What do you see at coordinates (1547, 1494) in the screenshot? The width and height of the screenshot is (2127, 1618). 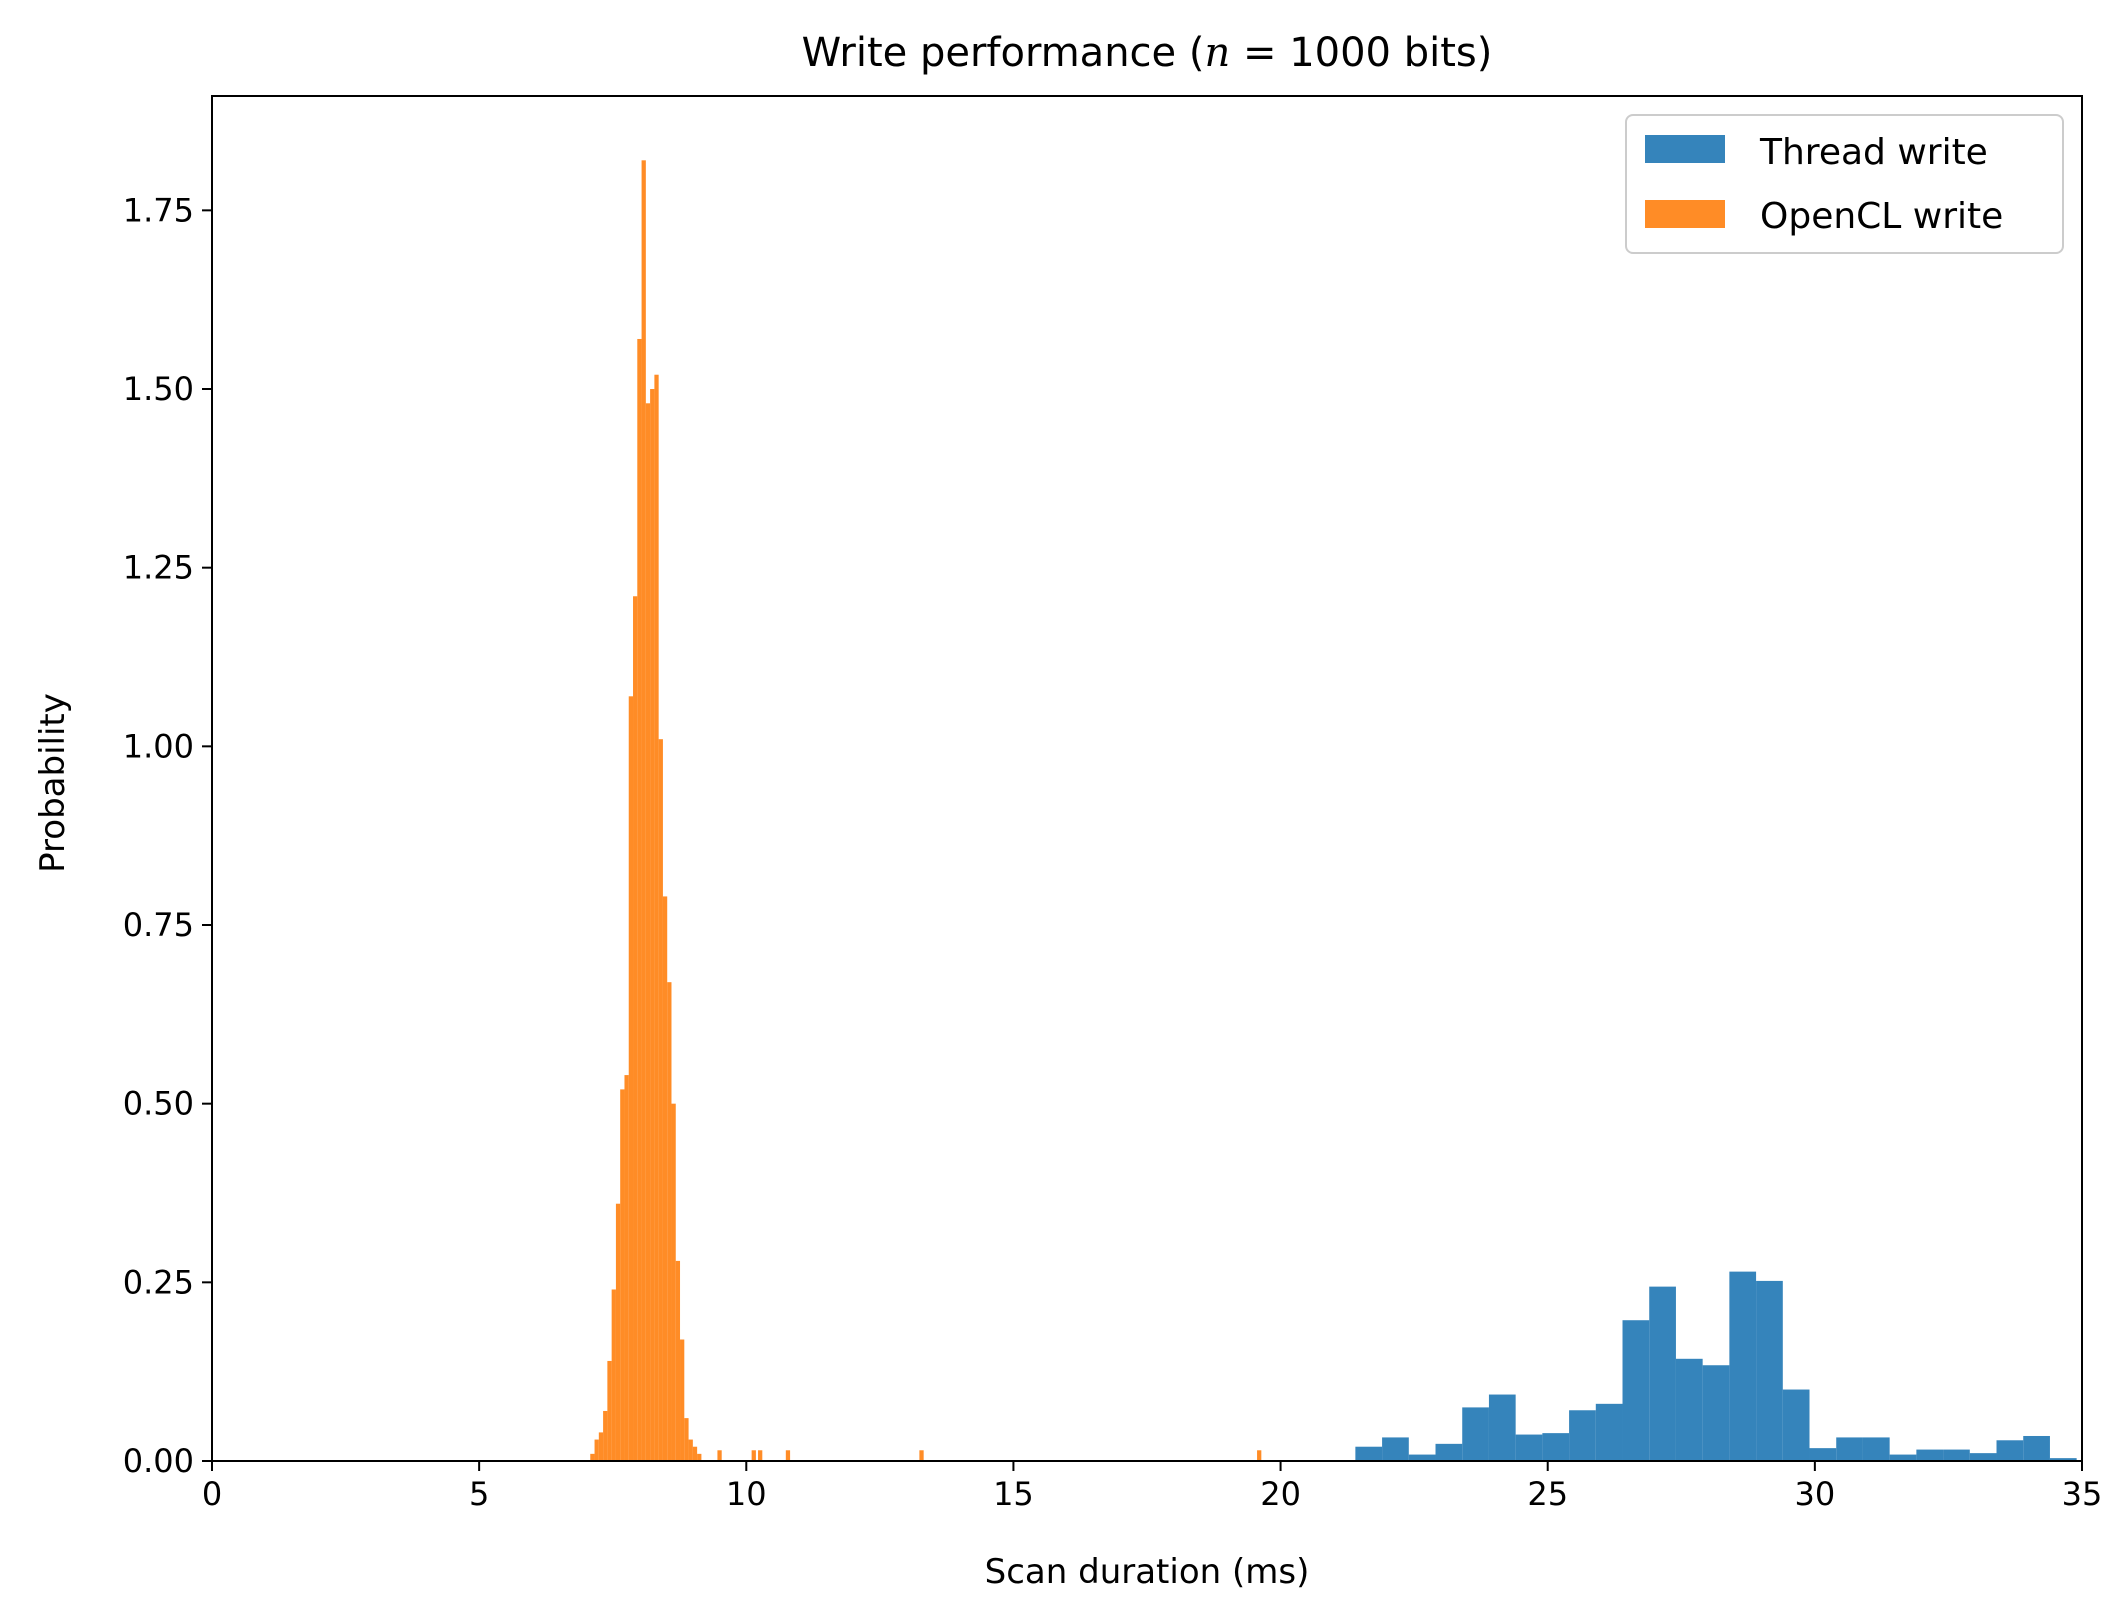 I see `x-tick-label: 25` at bounding box center [1547, 1494].